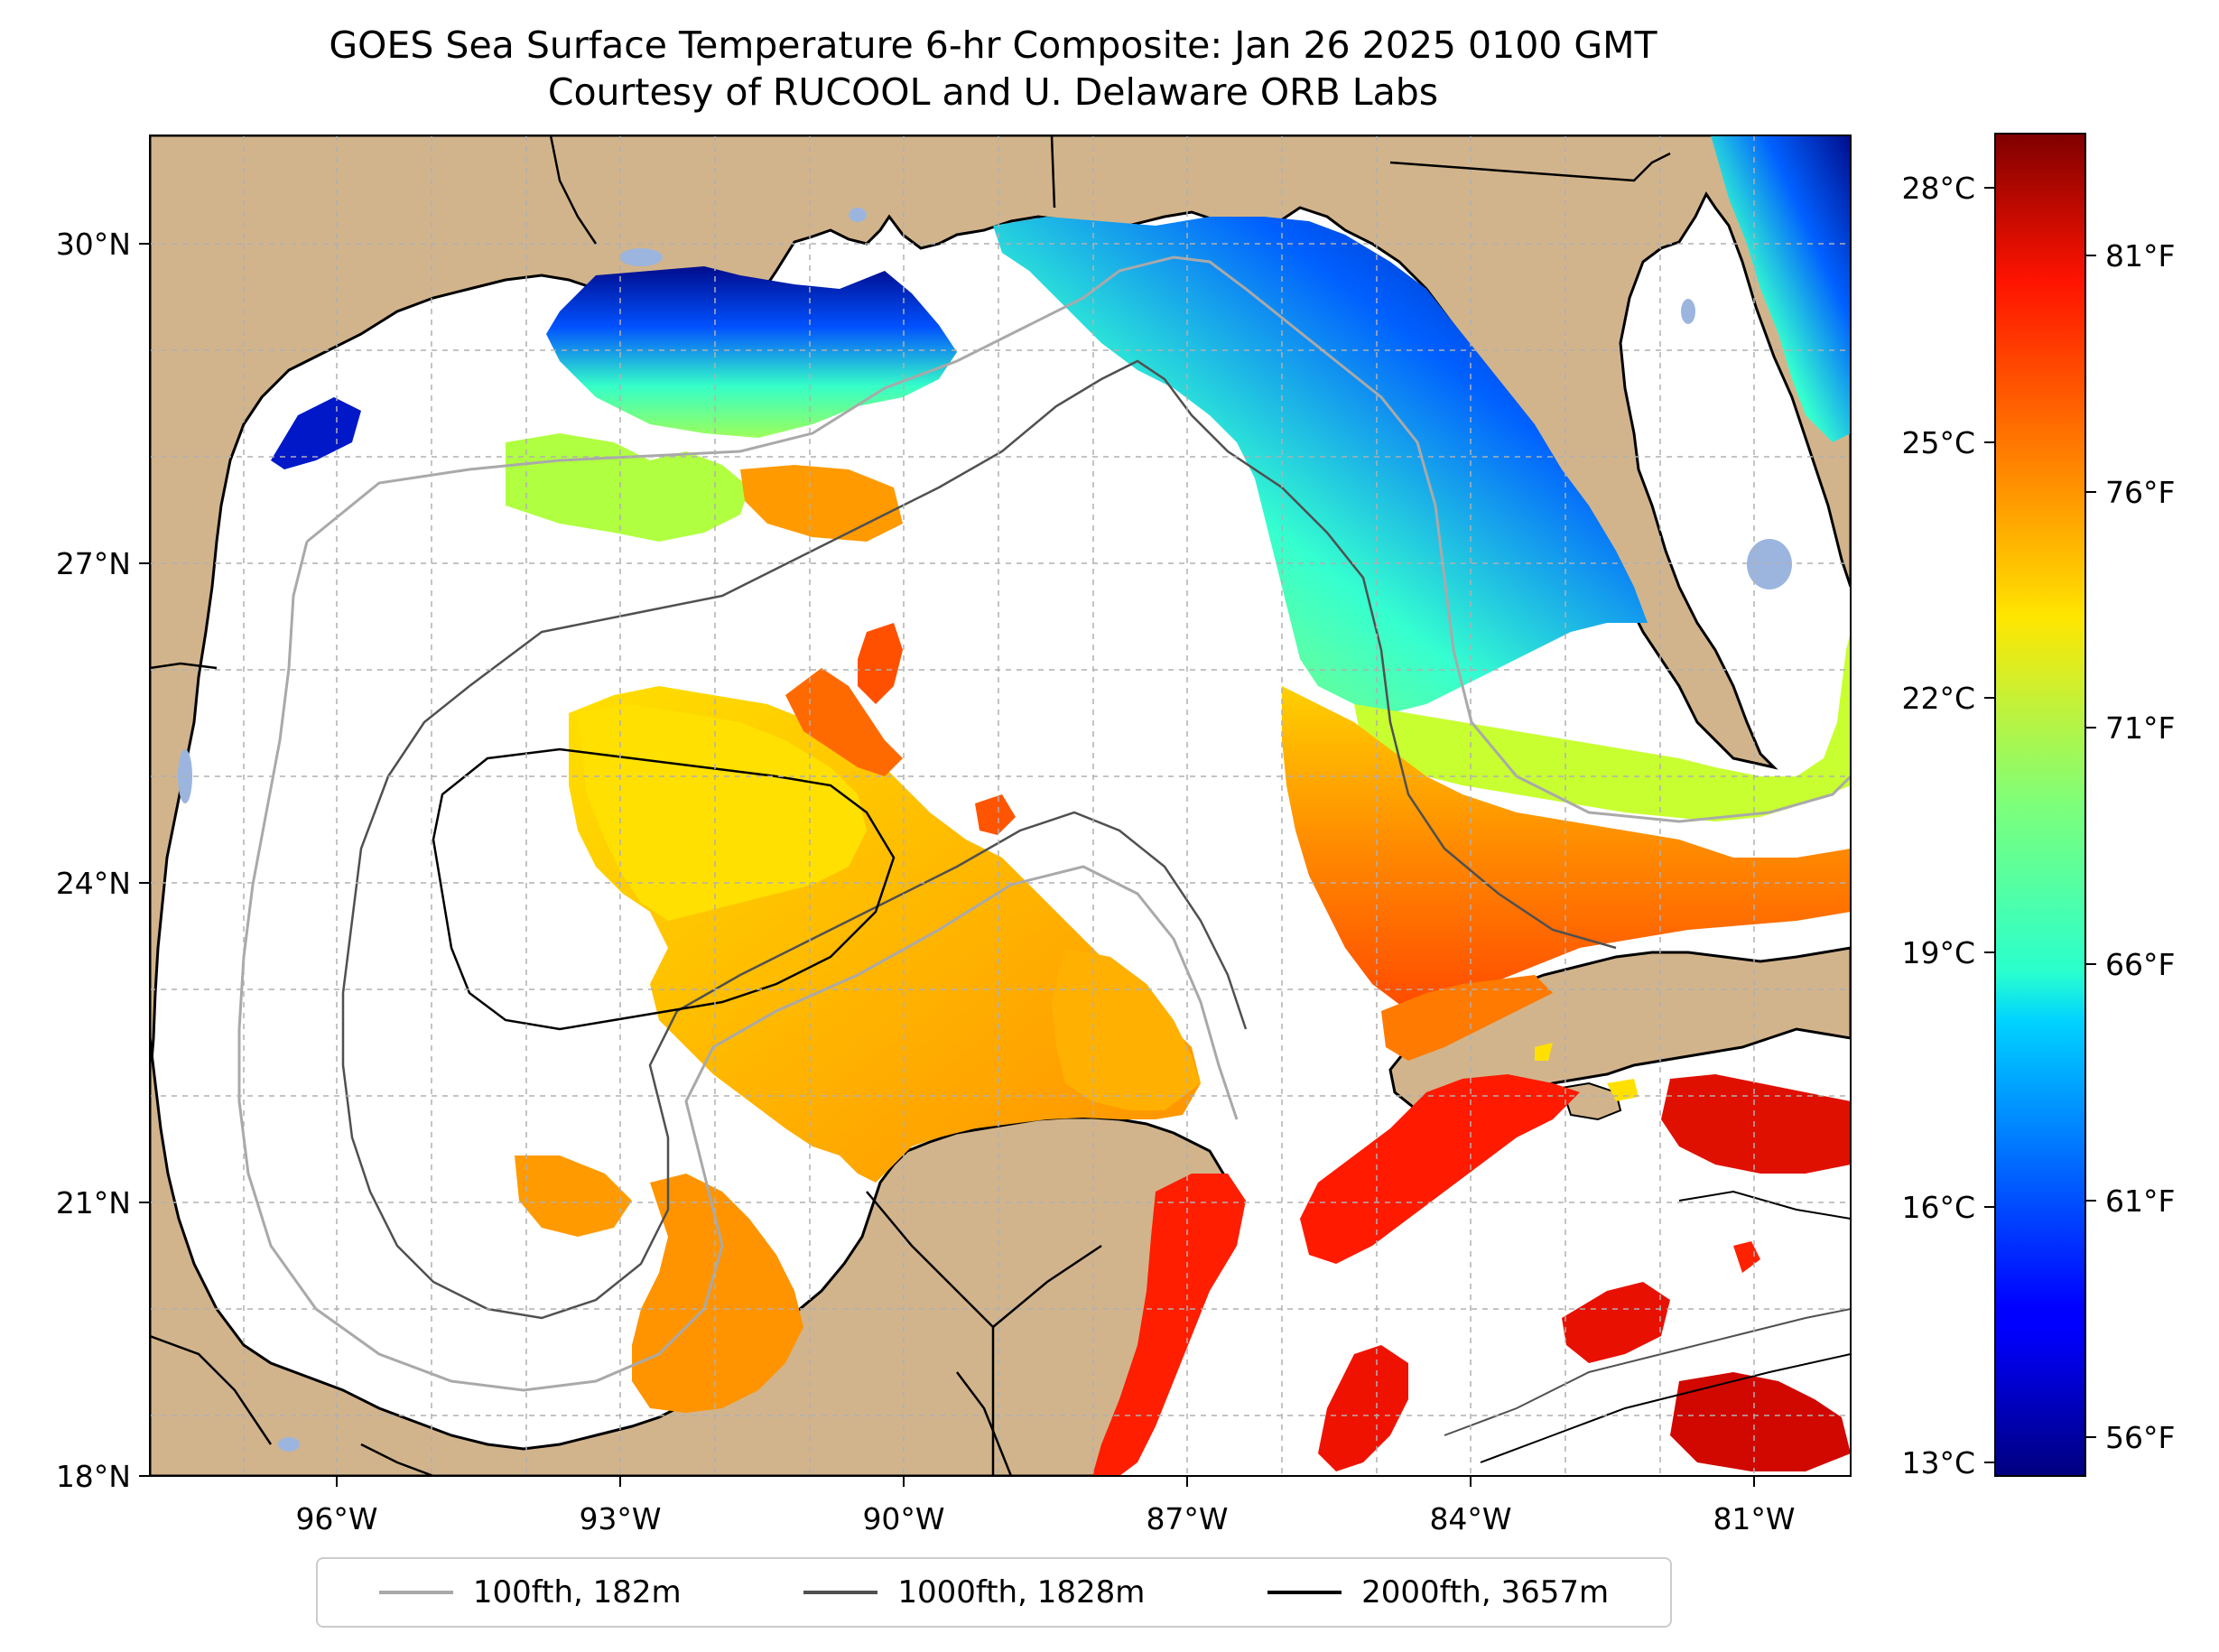 The height and width of the screenshot is (1652, 2219). I want to click on colorbar-celsius-label: 16°C, so click(1938, 1207).